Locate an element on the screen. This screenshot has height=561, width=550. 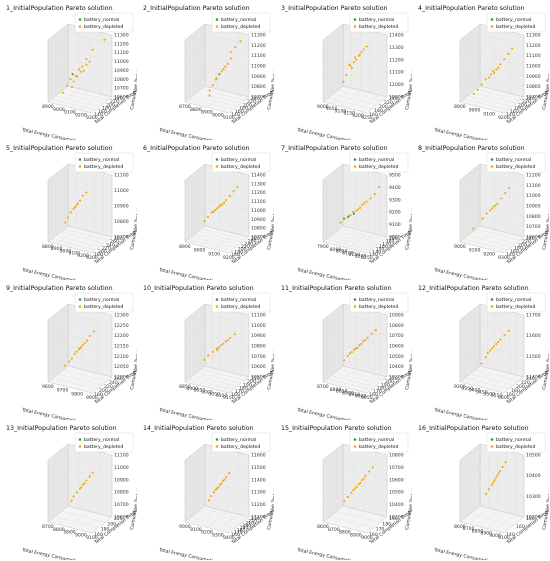
legend-label: battery_normal is located at coordinates (101, 160).